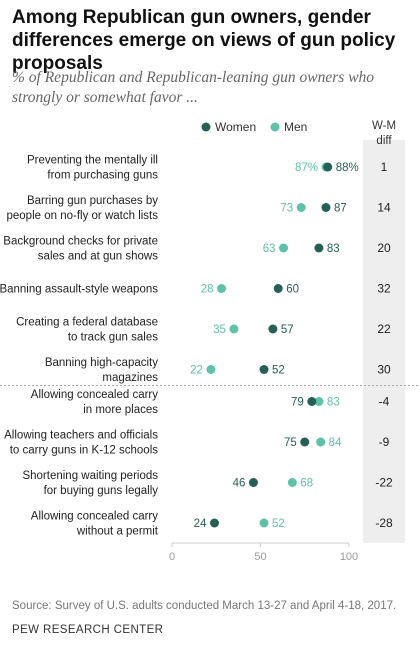  I want to click on category-label: to track gun sales, so click(113, 338).